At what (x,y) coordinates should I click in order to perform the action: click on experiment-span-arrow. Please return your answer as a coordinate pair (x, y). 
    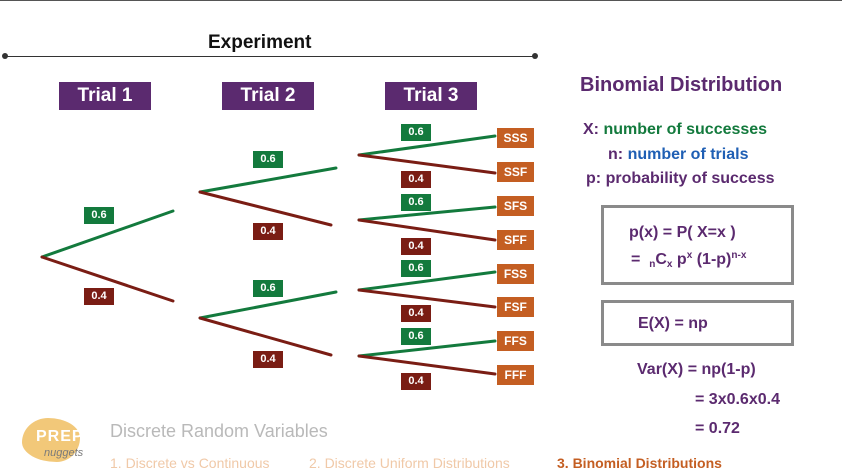
    Looking at the image, I should click on (270, 56).